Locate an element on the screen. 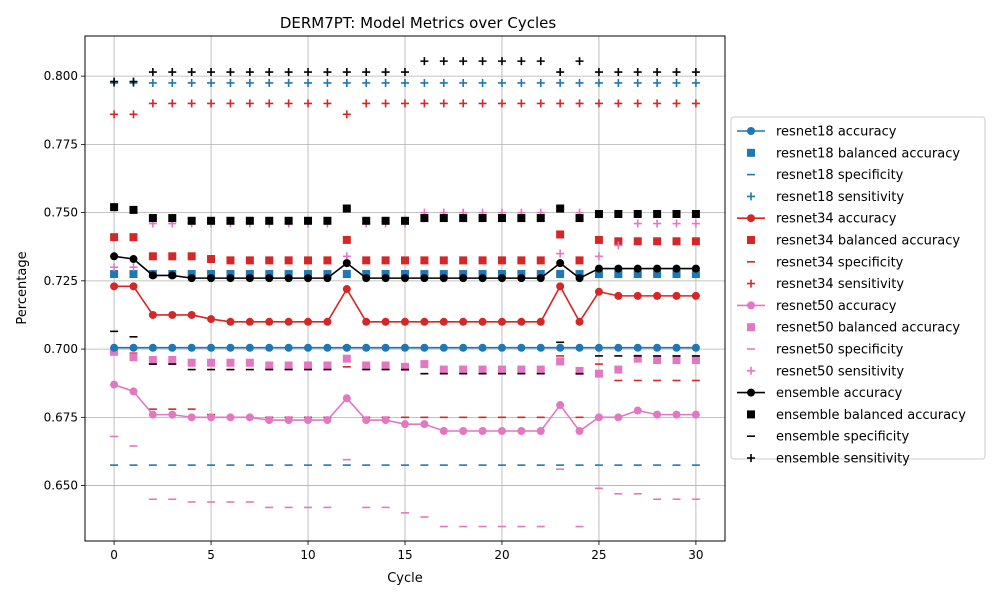 This screenshot has width=1000, height=600. legend-label-resnet18-sensitivity: resnet18 sensitivity is located at coordinates (840, 197).